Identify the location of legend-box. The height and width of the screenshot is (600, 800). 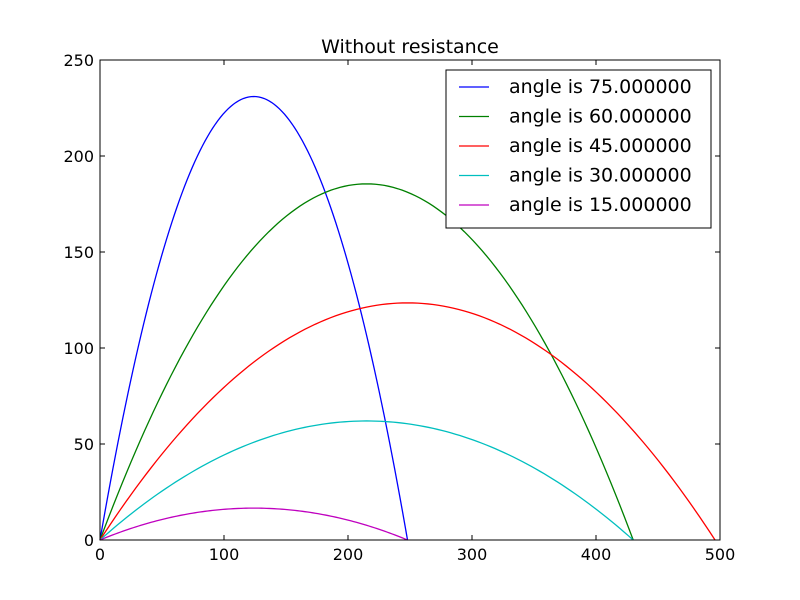
(578, 149).